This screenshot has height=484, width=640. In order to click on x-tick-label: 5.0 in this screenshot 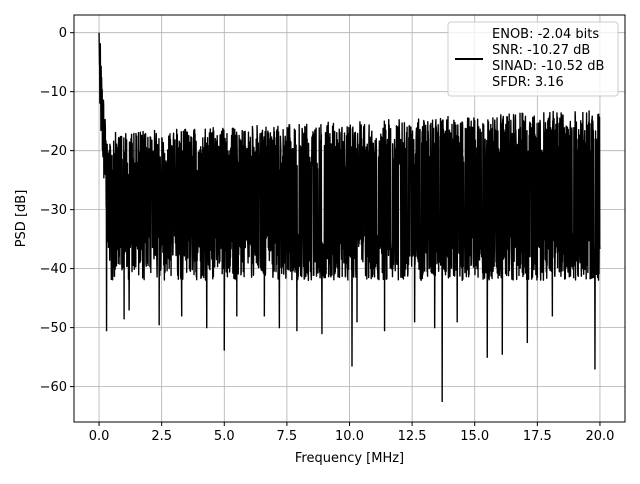, I will do `click(224, 436)`.